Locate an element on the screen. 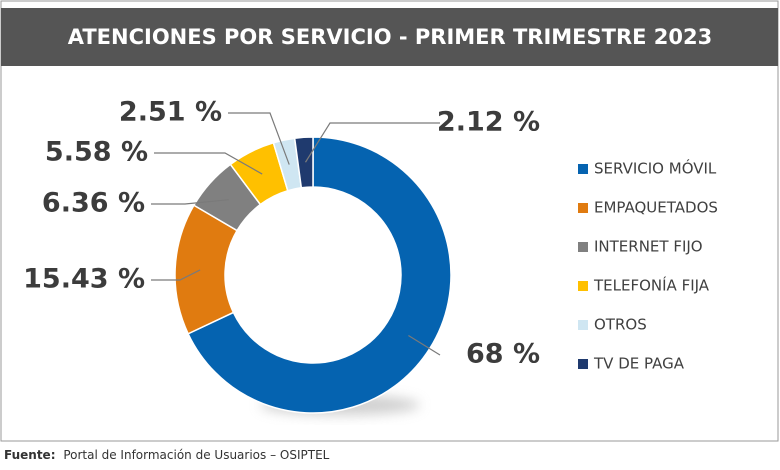  legend-label: EMPAQUETADOS is located at coordinates (656, 208).